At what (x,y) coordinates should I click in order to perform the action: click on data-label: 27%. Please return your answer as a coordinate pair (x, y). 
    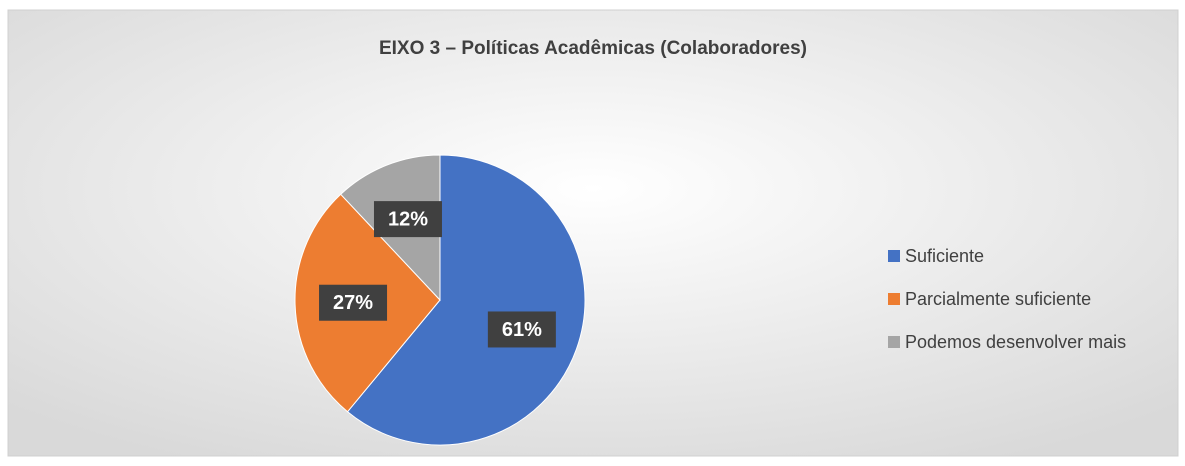
    Looking at the image, I should click on (353, 303).